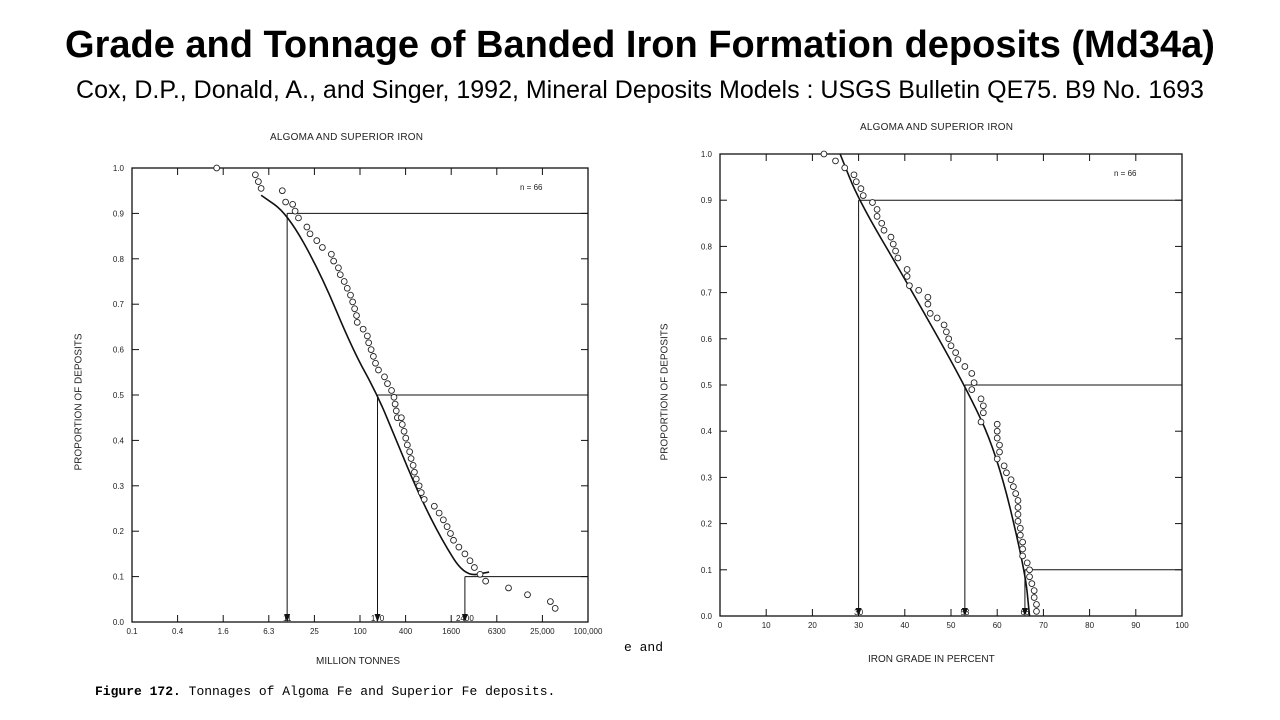 The width and height of the screenshot is (1280, 720). Describe the element at coordinates (997, 625) in the screenshot. I see `x-tick-label: 60` at that location.